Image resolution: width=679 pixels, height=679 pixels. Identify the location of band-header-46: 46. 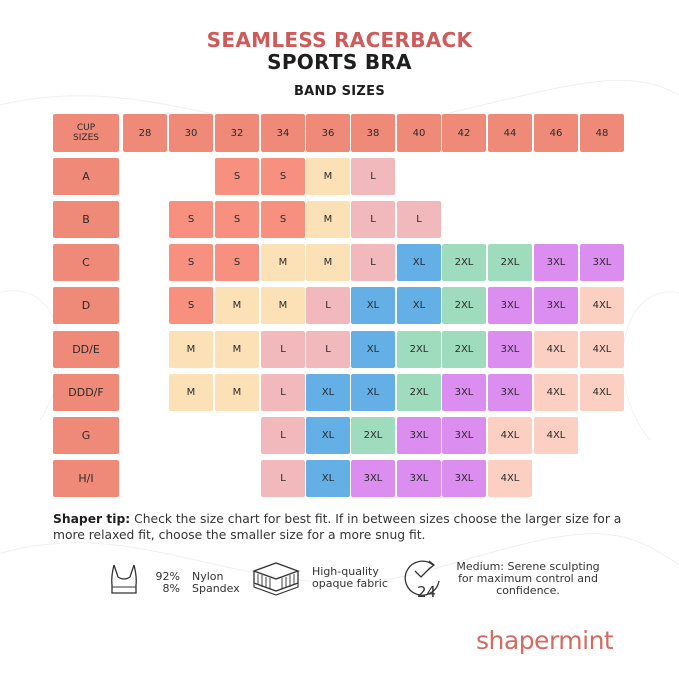
(556, 133).